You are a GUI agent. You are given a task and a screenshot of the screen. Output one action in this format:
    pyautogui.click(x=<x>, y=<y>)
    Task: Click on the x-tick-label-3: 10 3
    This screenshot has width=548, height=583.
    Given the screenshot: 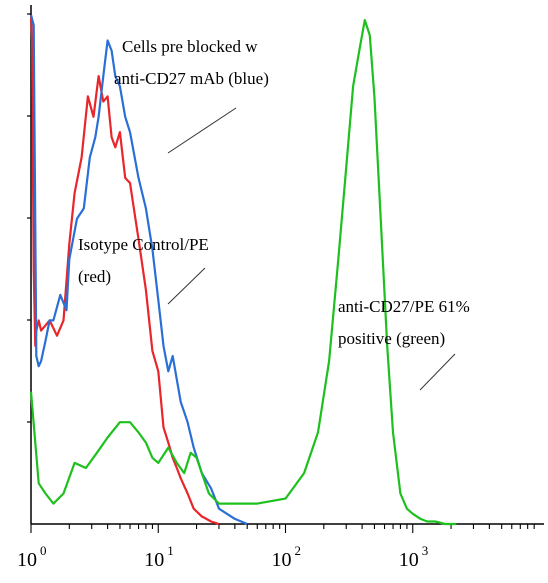 What is the action you would take?
    pyautogui.click(x=414, y=557)
    